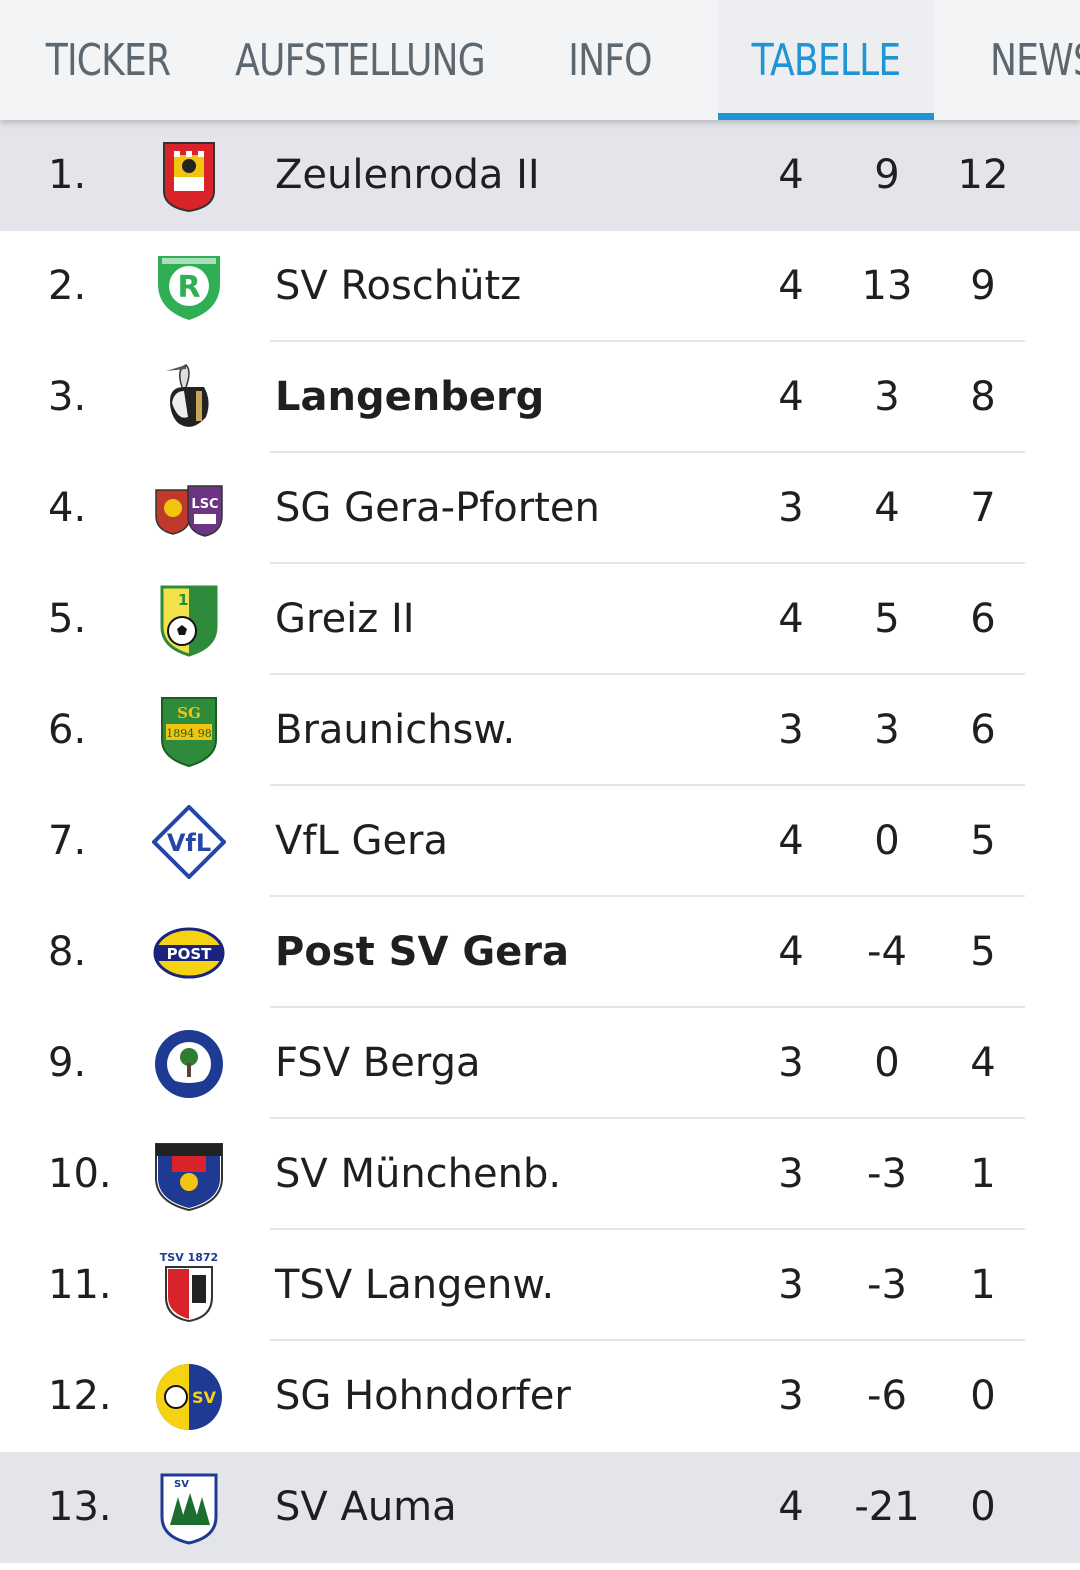 Image resolution: width=1080 pixels, height=1570 pixels. Describe the element at coordinates (189, 1257) in the screenshot. I see `svg-text: TSV 1872` at that location.